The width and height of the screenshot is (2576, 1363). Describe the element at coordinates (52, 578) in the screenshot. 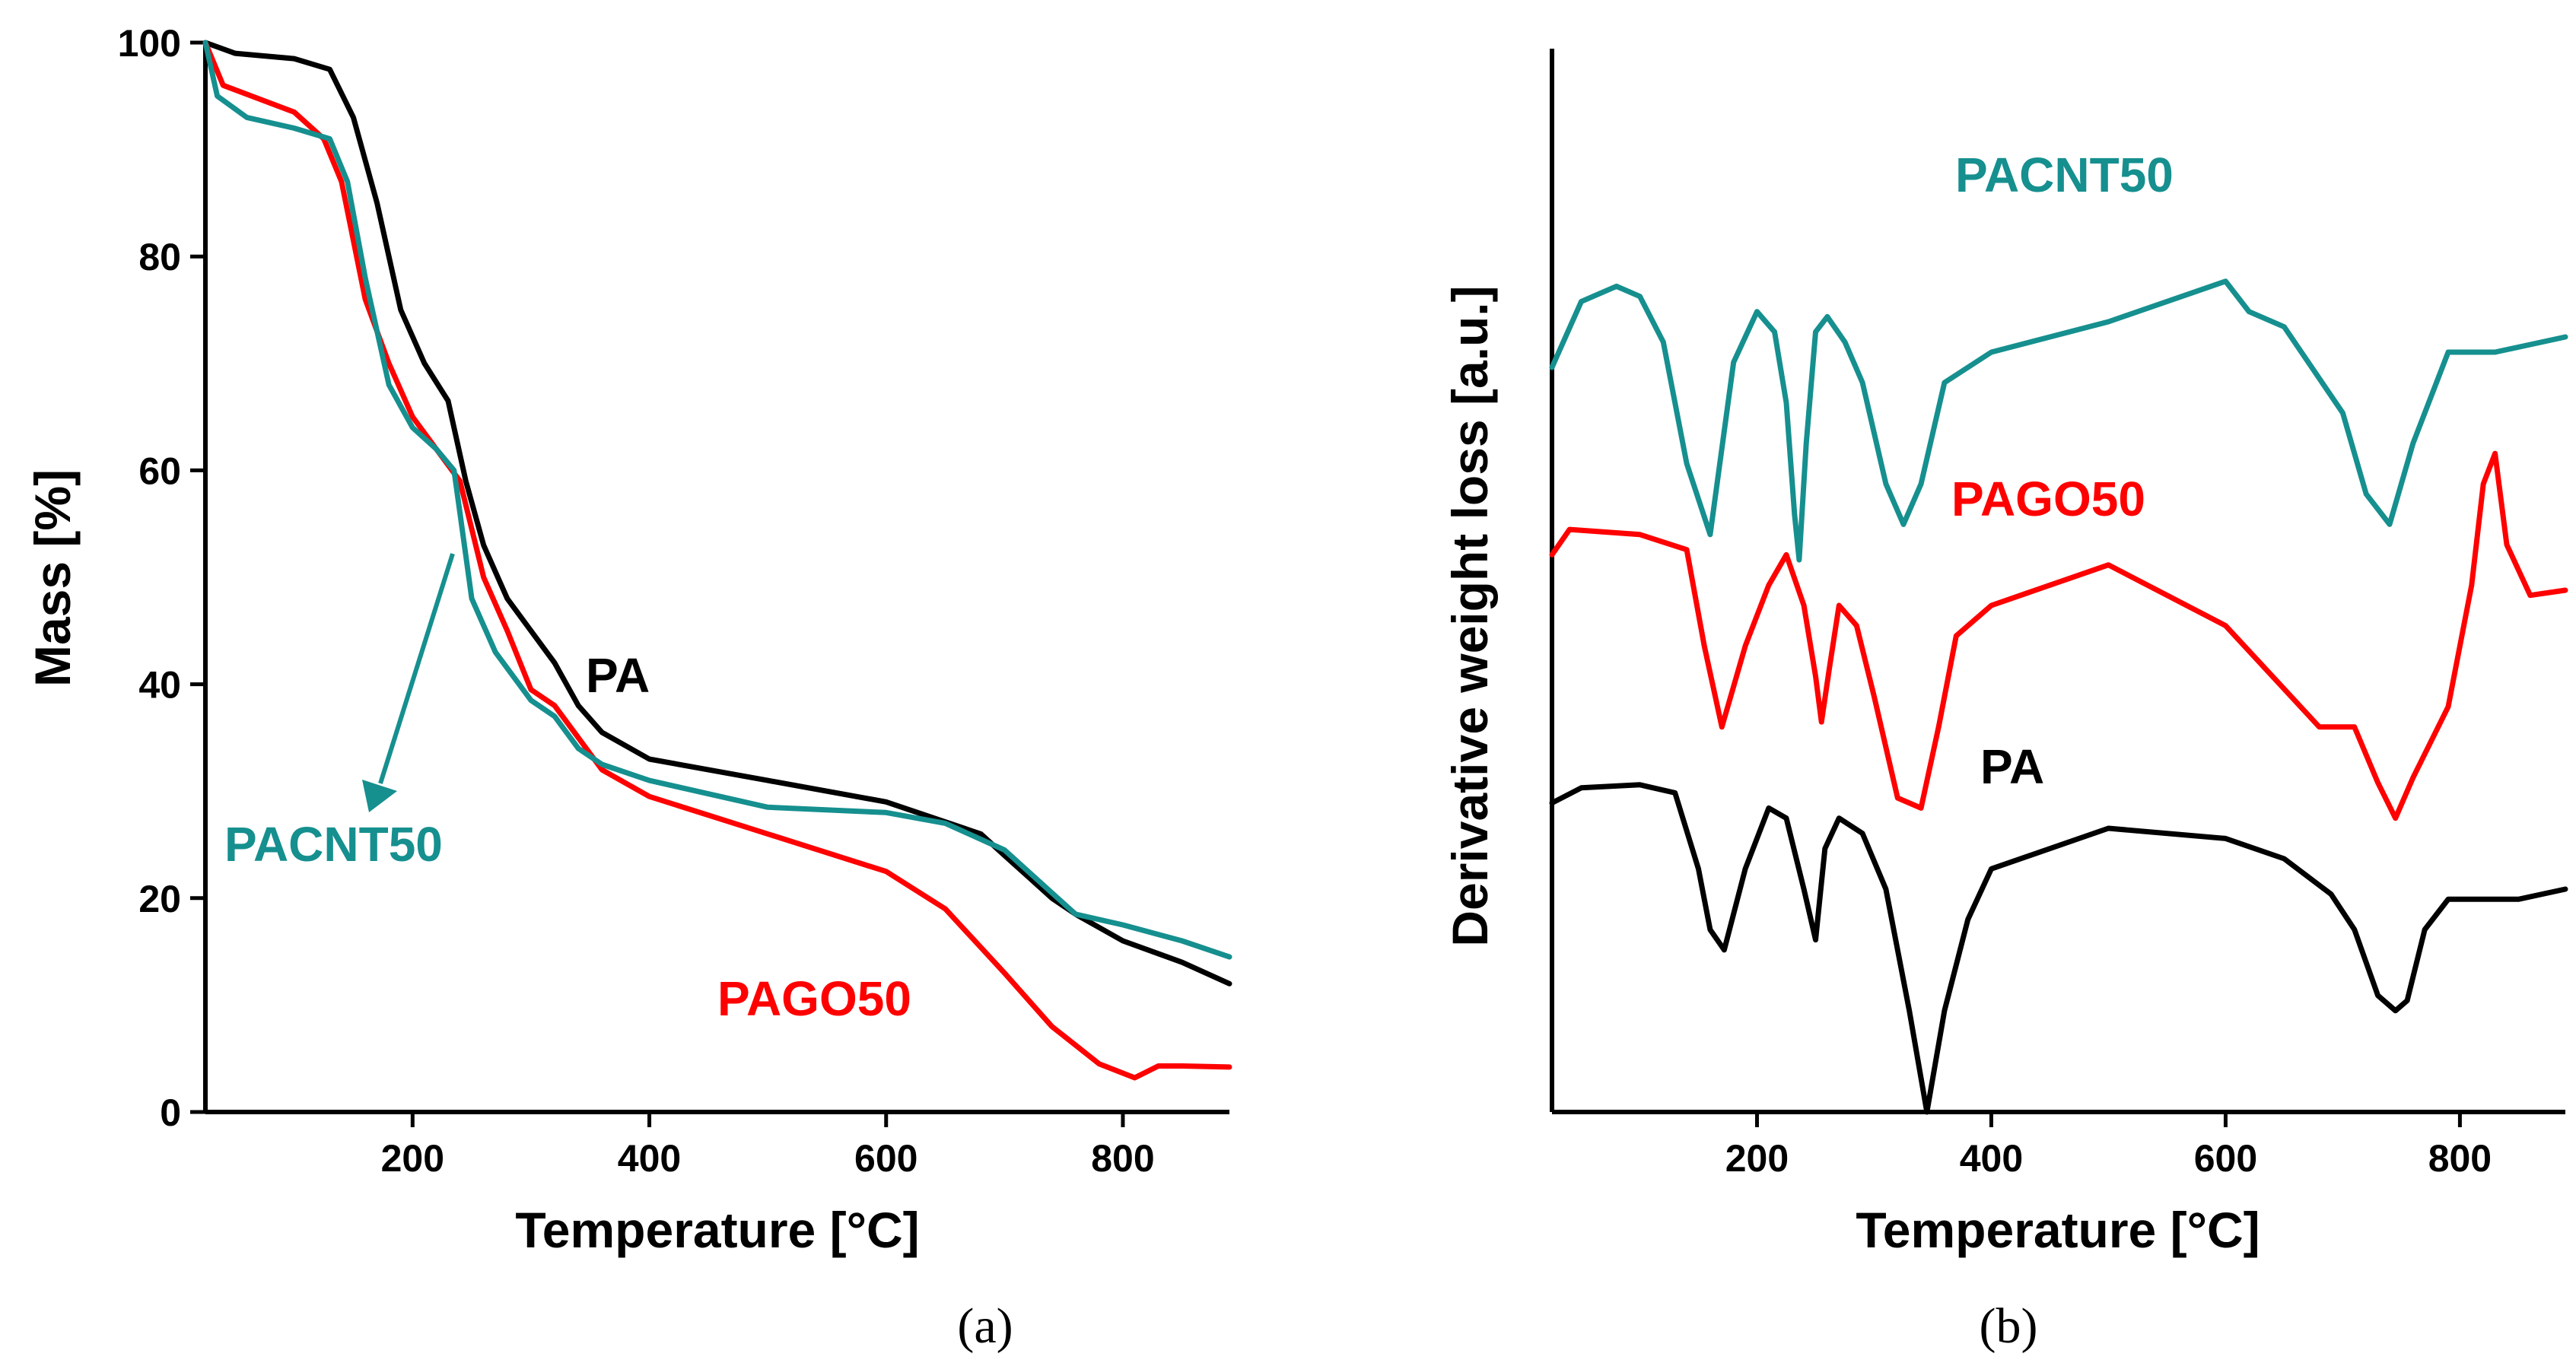

I see `panel-a-y-axis-title: Mass [%]` at that location.